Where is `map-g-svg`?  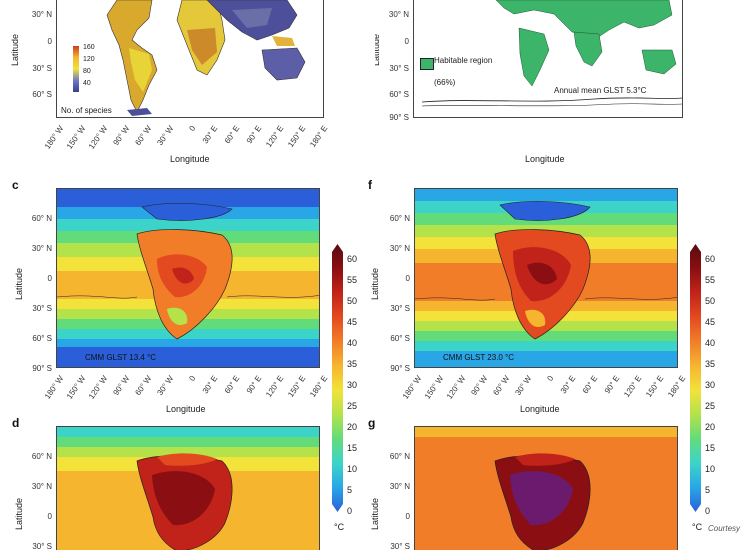 map-g-svg is located at coordinates (546, 488).